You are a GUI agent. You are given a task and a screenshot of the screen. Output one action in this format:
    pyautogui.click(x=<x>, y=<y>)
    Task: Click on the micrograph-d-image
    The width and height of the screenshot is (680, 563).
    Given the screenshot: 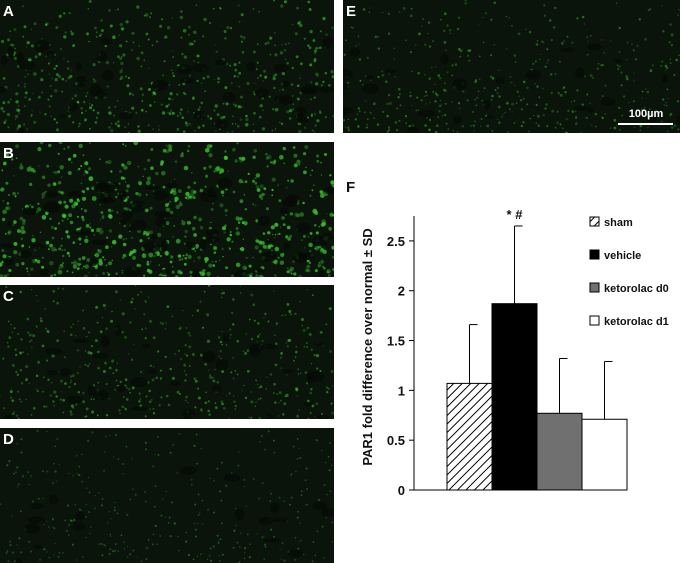 What is the action you would take?
    pyautogui.click(x=167, y=495)
    